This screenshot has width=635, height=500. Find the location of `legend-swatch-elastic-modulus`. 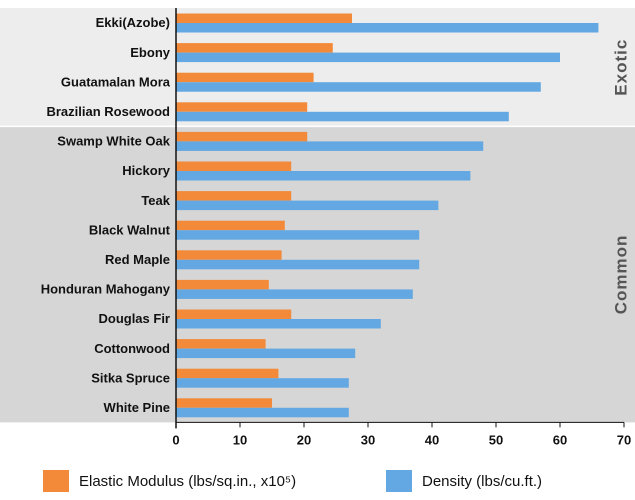

legend-swatch-elastic-modulus is located at coordinates (56, 481).